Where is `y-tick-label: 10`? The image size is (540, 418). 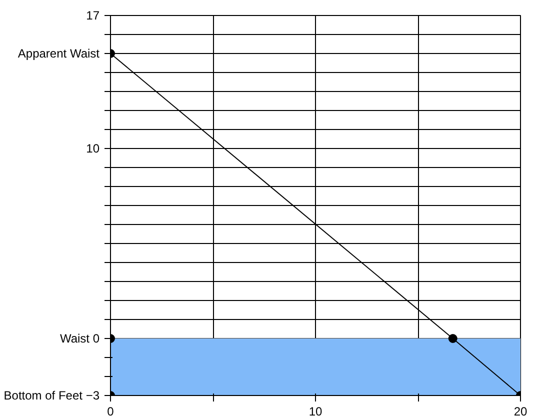 y-tick-label: 10 is located at coordinates (93, 149).